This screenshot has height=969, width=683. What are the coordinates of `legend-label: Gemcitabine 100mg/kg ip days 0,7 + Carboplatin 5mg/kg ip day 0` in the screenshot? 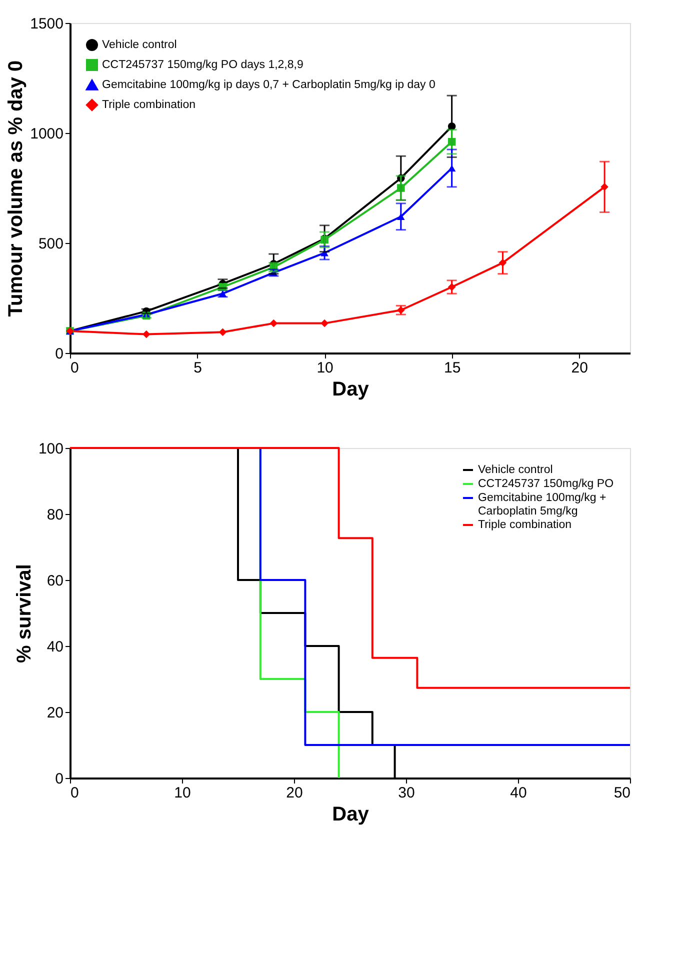 It's located at (269, 85).